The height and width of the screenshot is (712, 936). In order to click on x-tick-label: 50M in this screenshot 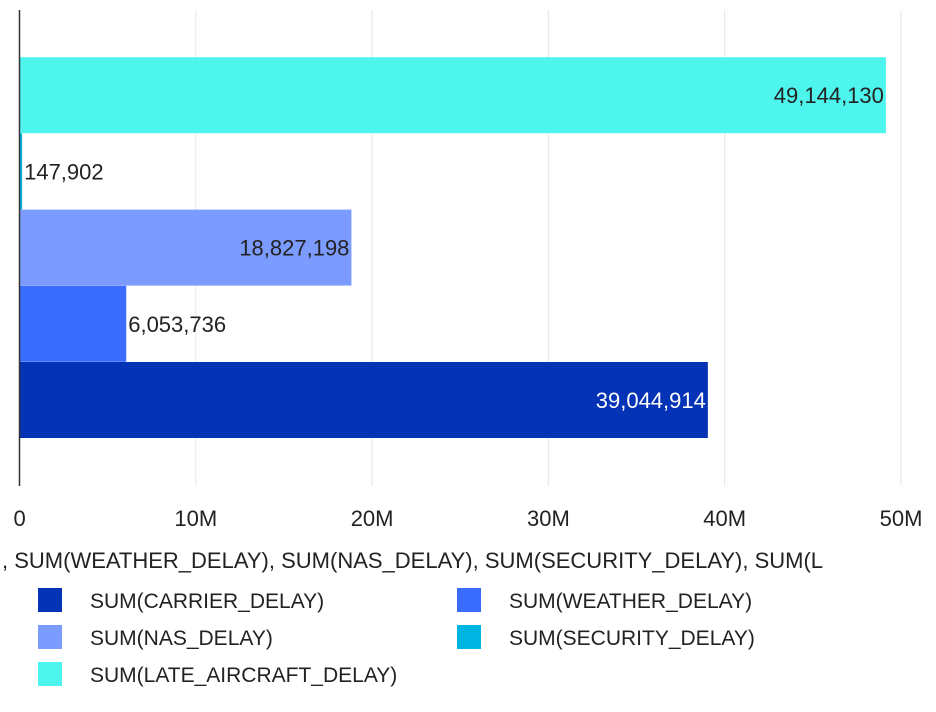, I will do `click(901, 518)`.